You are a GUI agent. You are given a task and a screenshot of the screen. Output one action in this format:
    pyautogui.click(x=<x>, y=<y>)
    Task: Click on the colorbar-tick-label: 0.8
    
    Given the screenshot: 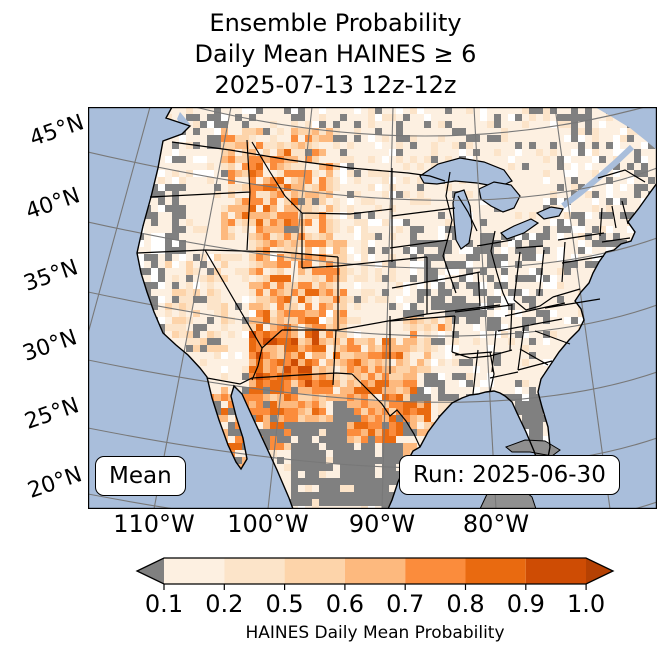 What is the action you would take?
    pyautogui.click(x=465, y=604)
    